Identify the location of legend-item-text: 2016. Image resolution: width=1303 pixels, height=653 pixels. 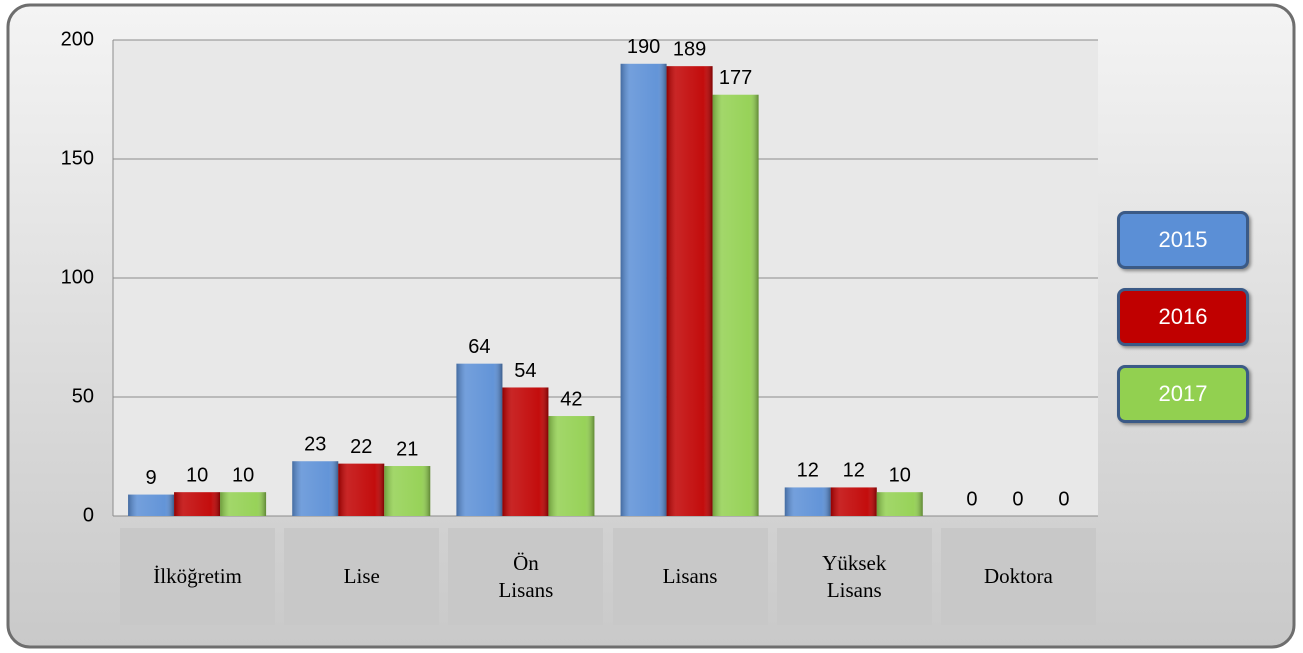
(1183, 317).